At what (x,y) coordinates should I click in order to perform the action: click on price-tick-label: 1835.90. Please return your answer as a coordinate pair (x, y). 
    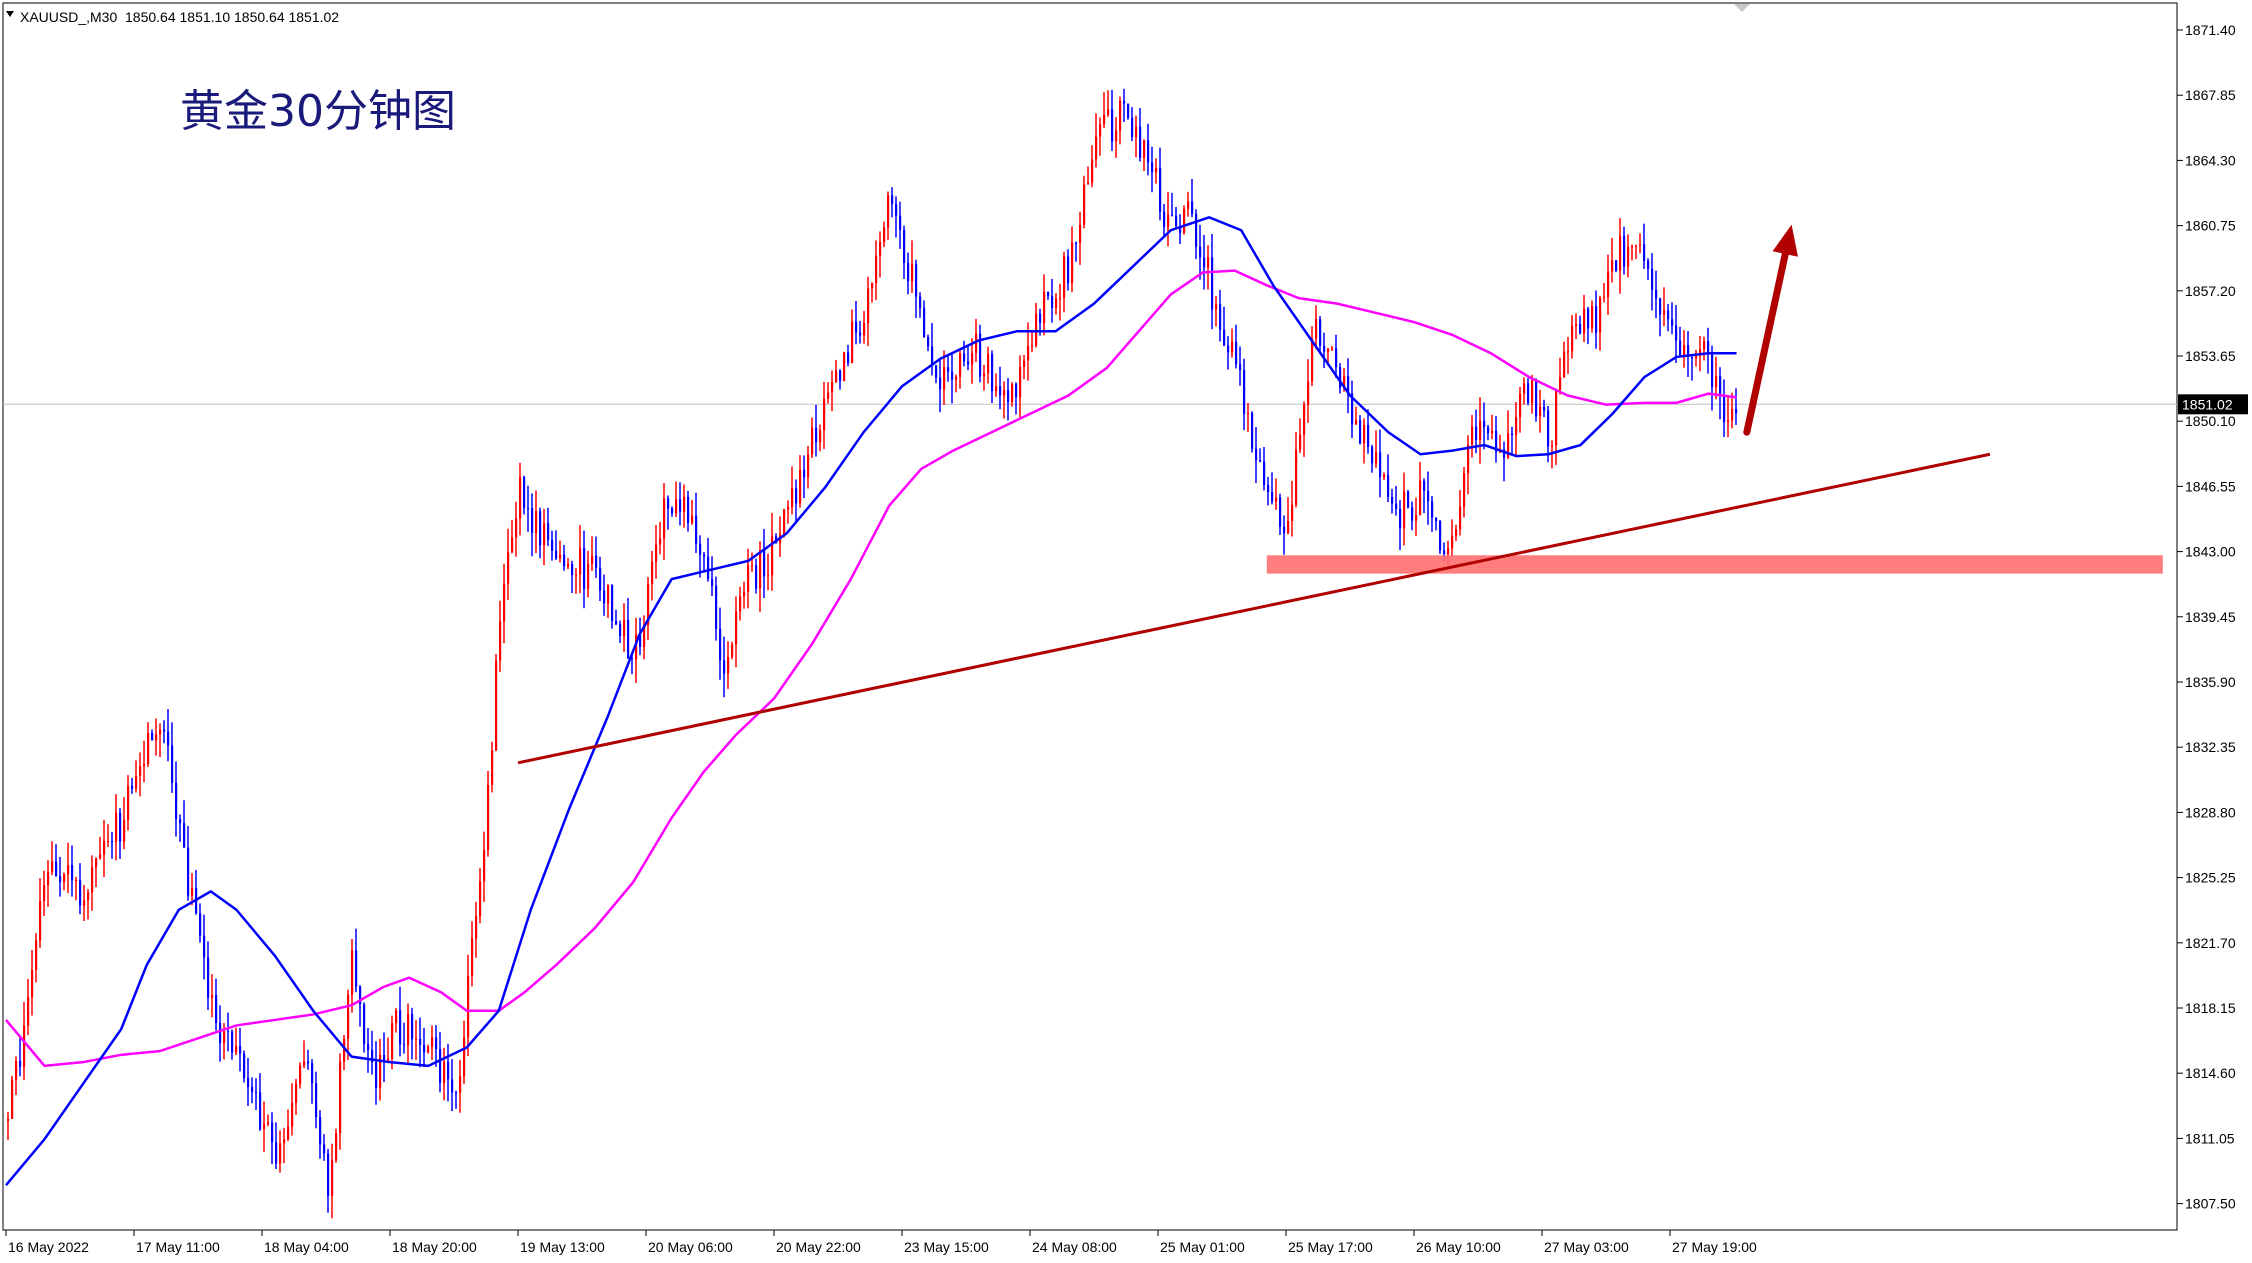
    Looking at the image, I should click on (2210, 682).